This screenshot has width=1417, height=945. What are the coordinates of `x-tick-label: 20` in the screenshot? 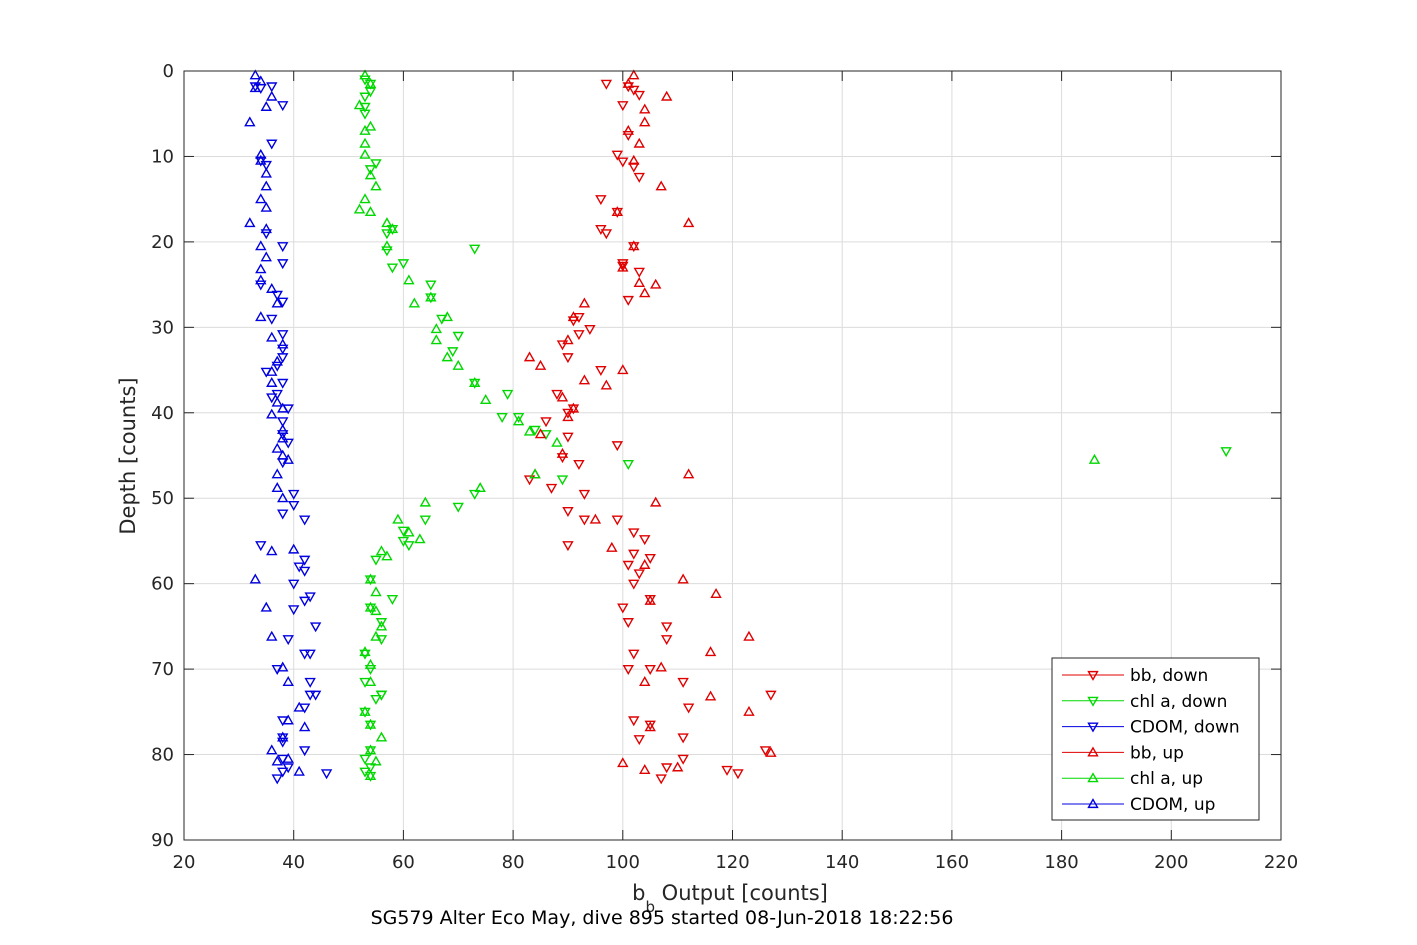 It's located at (184, 862).